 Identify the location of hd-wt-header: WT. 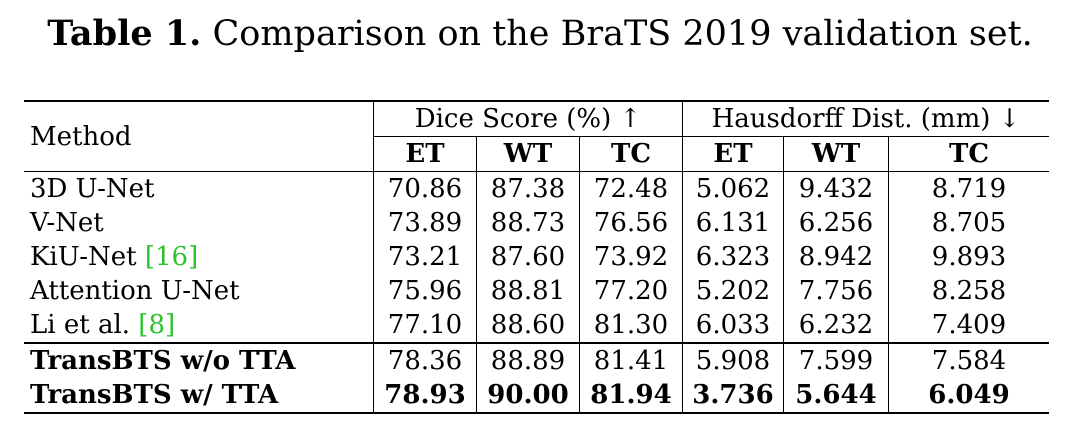
(836, 154).